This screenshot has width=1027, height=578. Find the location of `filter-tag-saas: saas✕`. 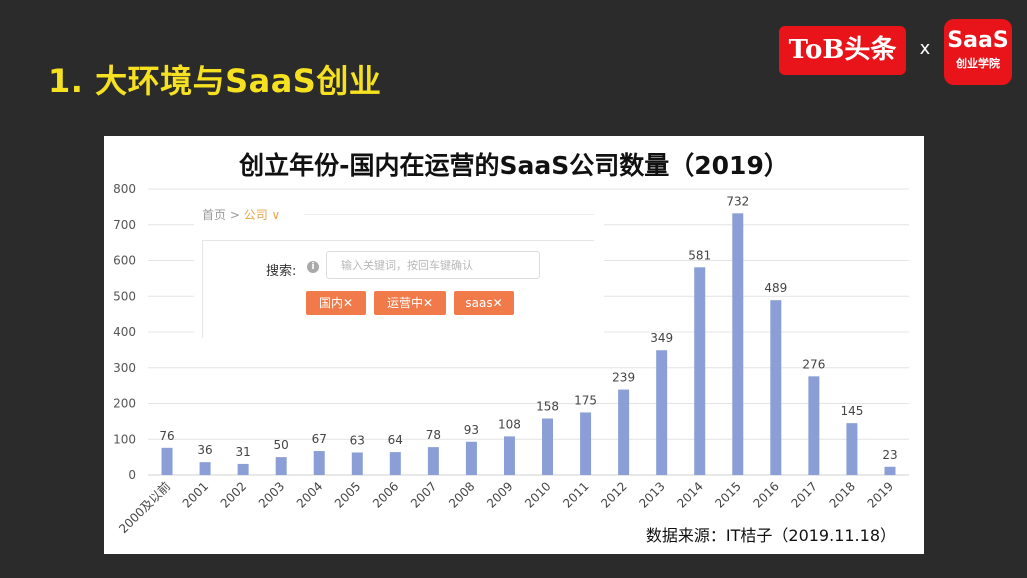

filter-tag-saas: saas✕ is located at coordinates (484, 303).